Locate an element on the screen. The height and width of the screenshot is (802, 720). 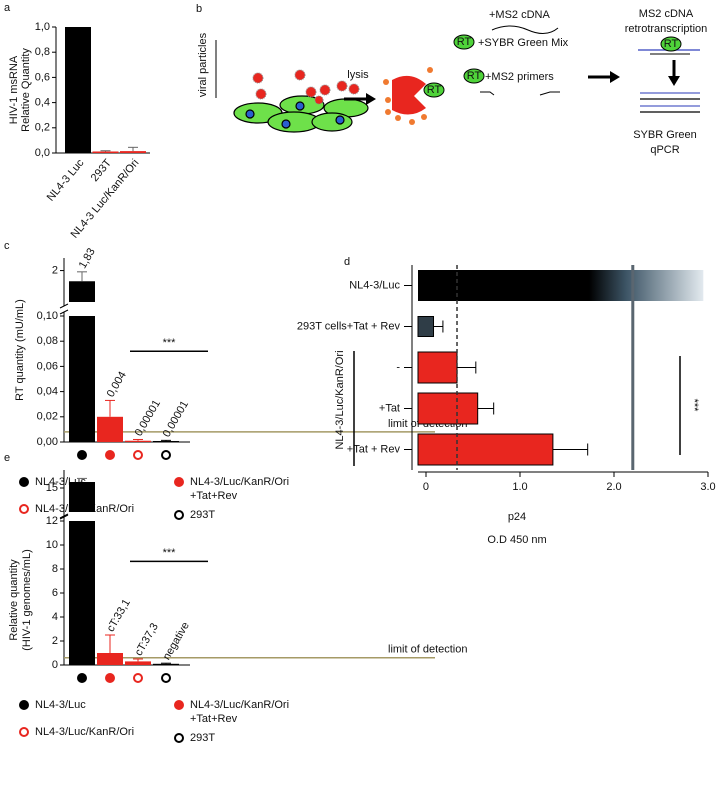
group-label: NL4-3/Luc/KanR/Ori is located at coordinates (340, 399).